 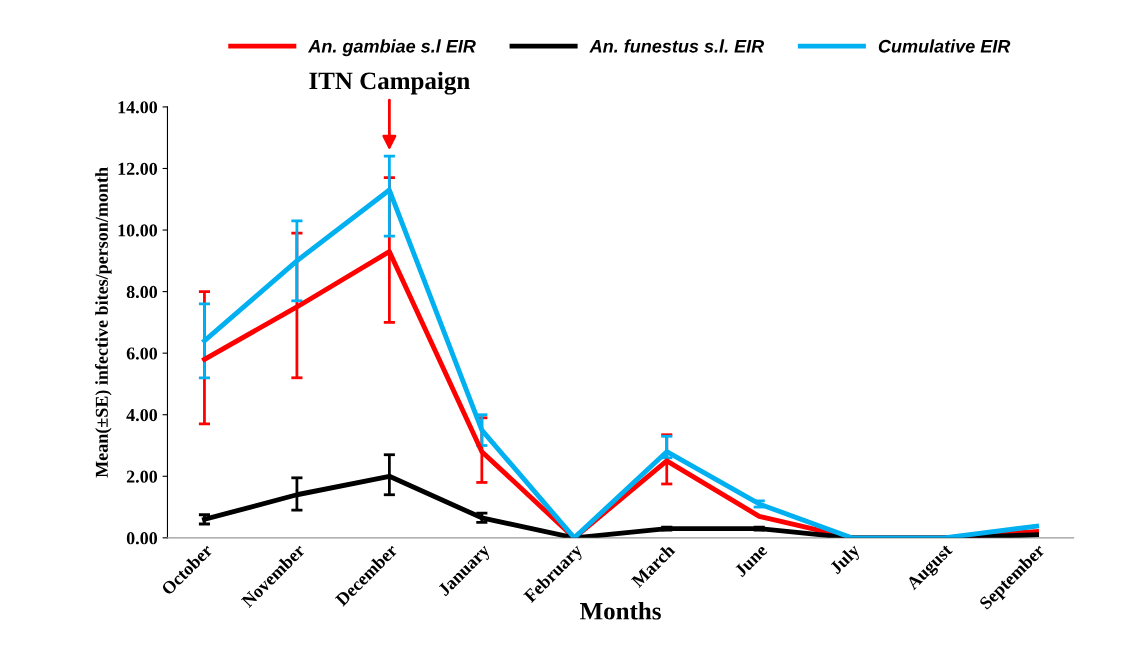 I want to click on y-tick-label: 4.00, so click(x=142, y=415).